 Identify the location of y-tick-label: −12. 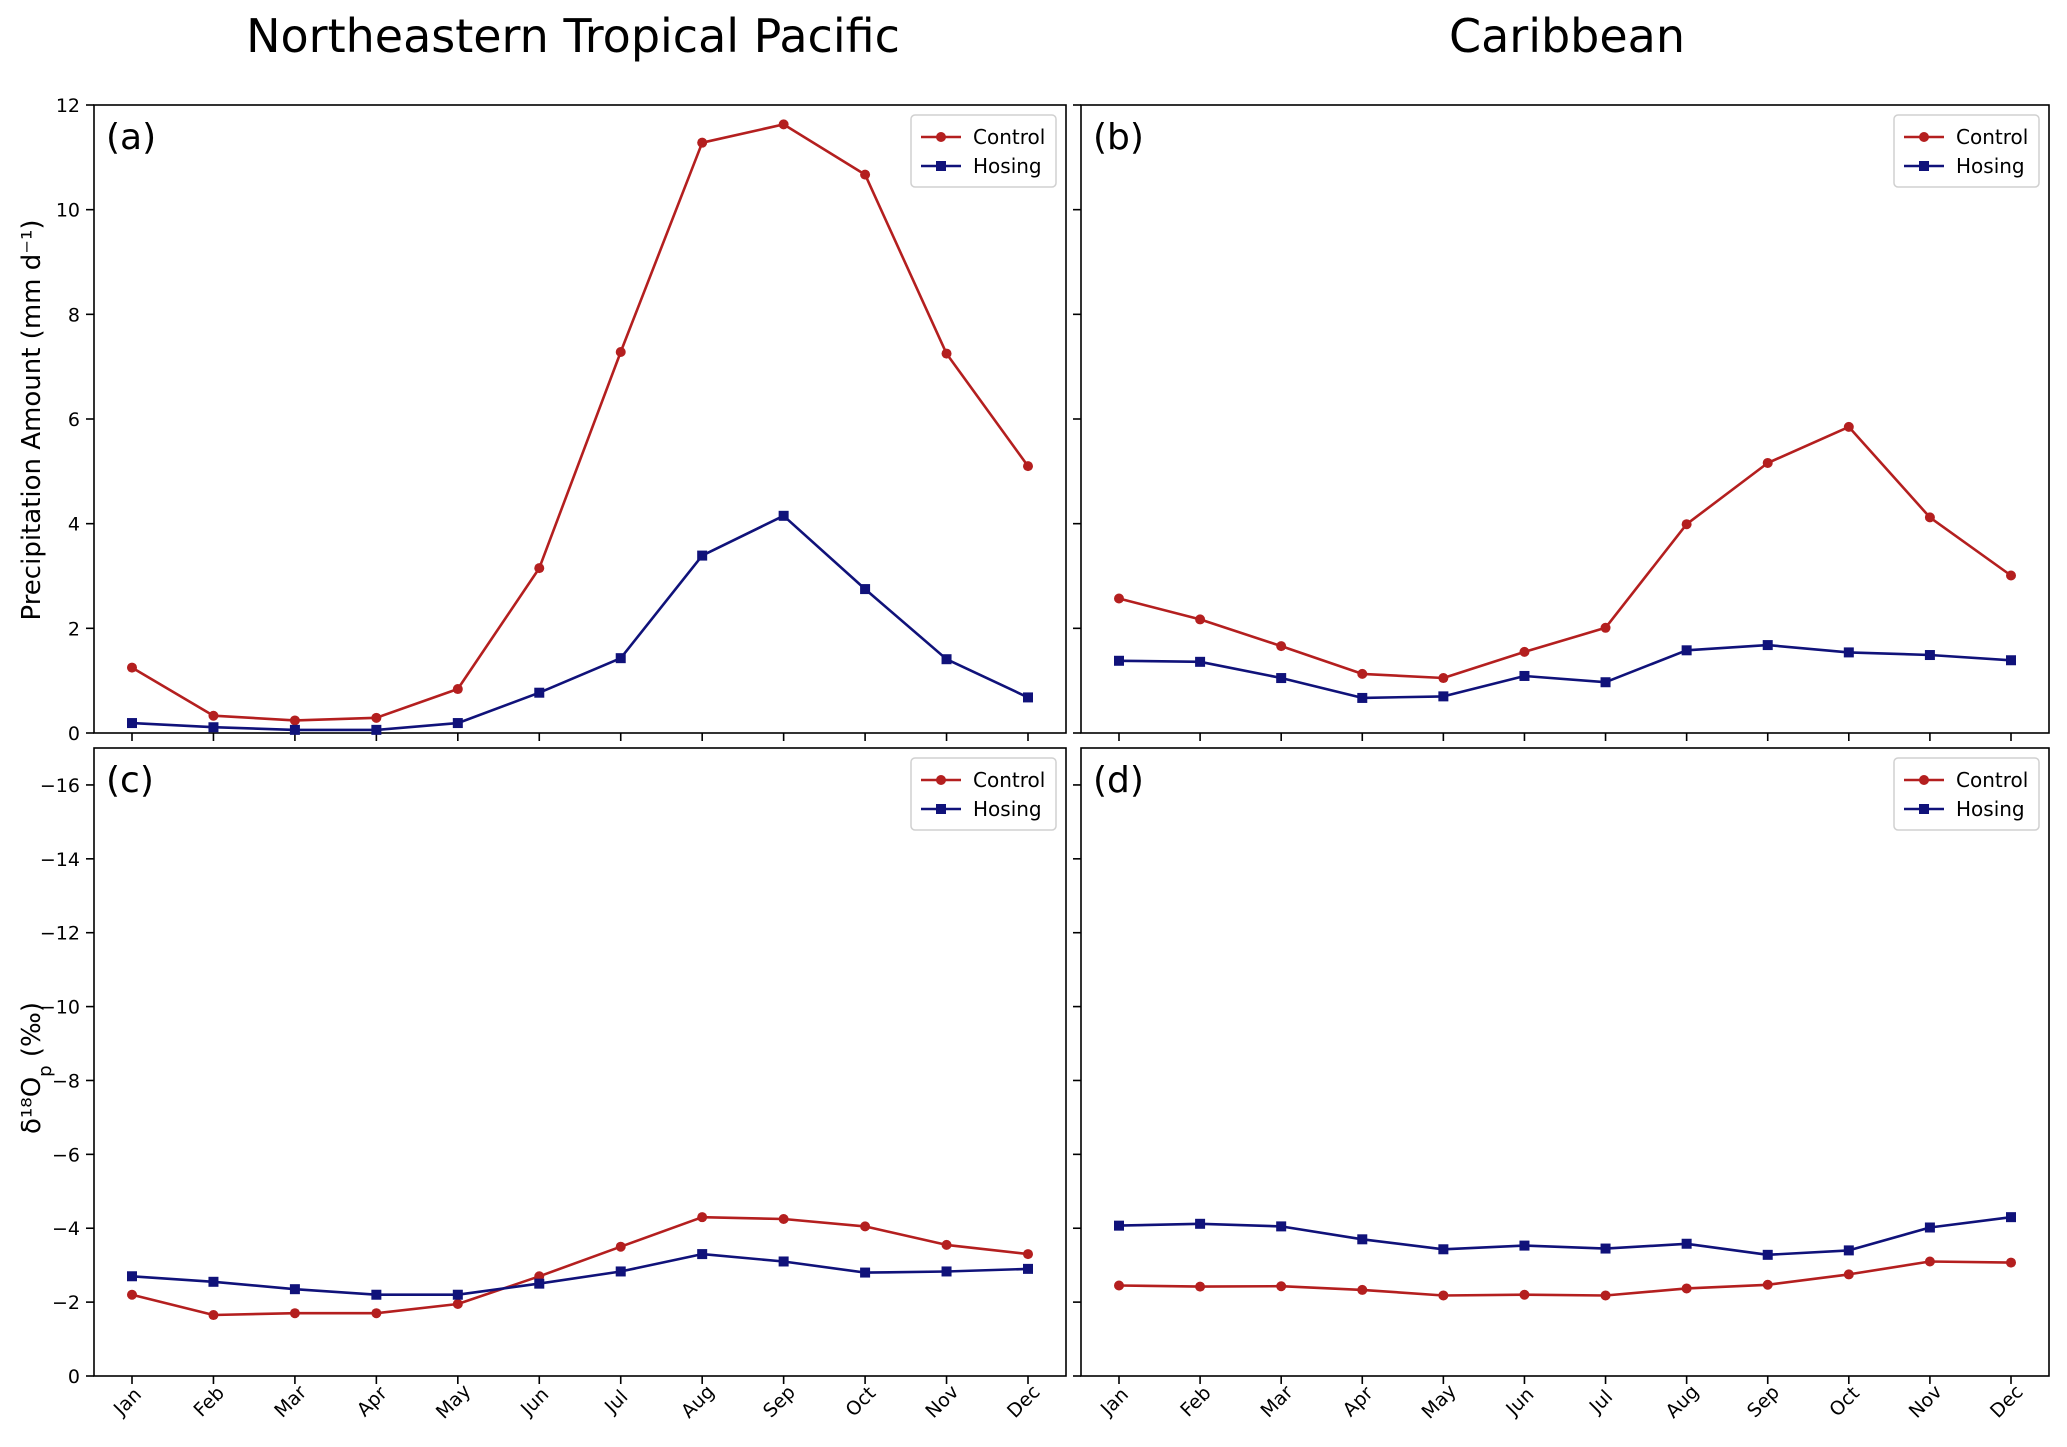
(60, 934).